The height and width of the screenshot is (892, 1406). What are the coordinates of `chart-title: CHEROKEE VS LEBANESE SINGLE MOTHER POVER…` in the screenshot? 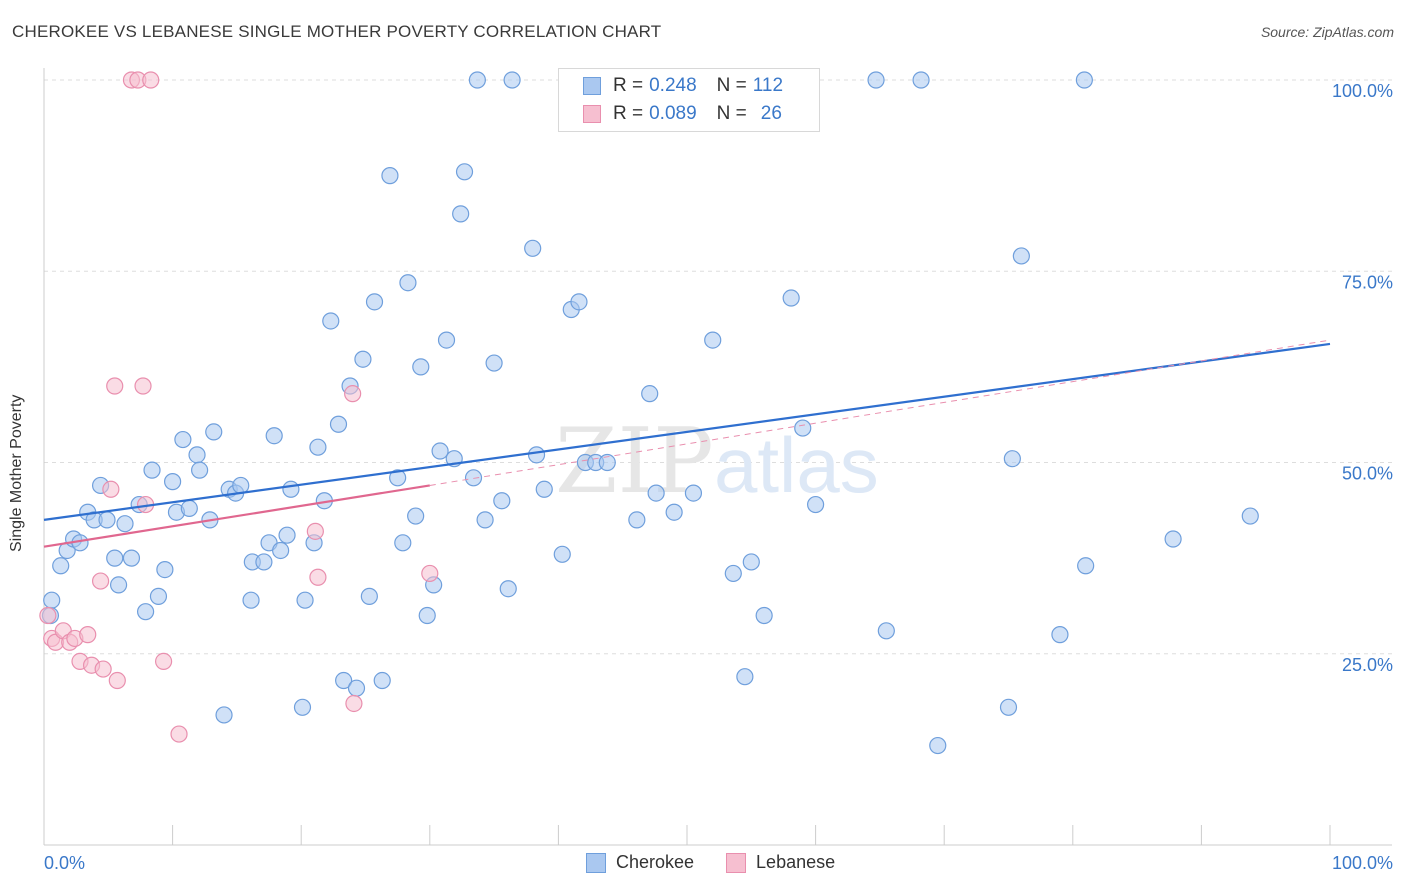 It's located at (337, 31).